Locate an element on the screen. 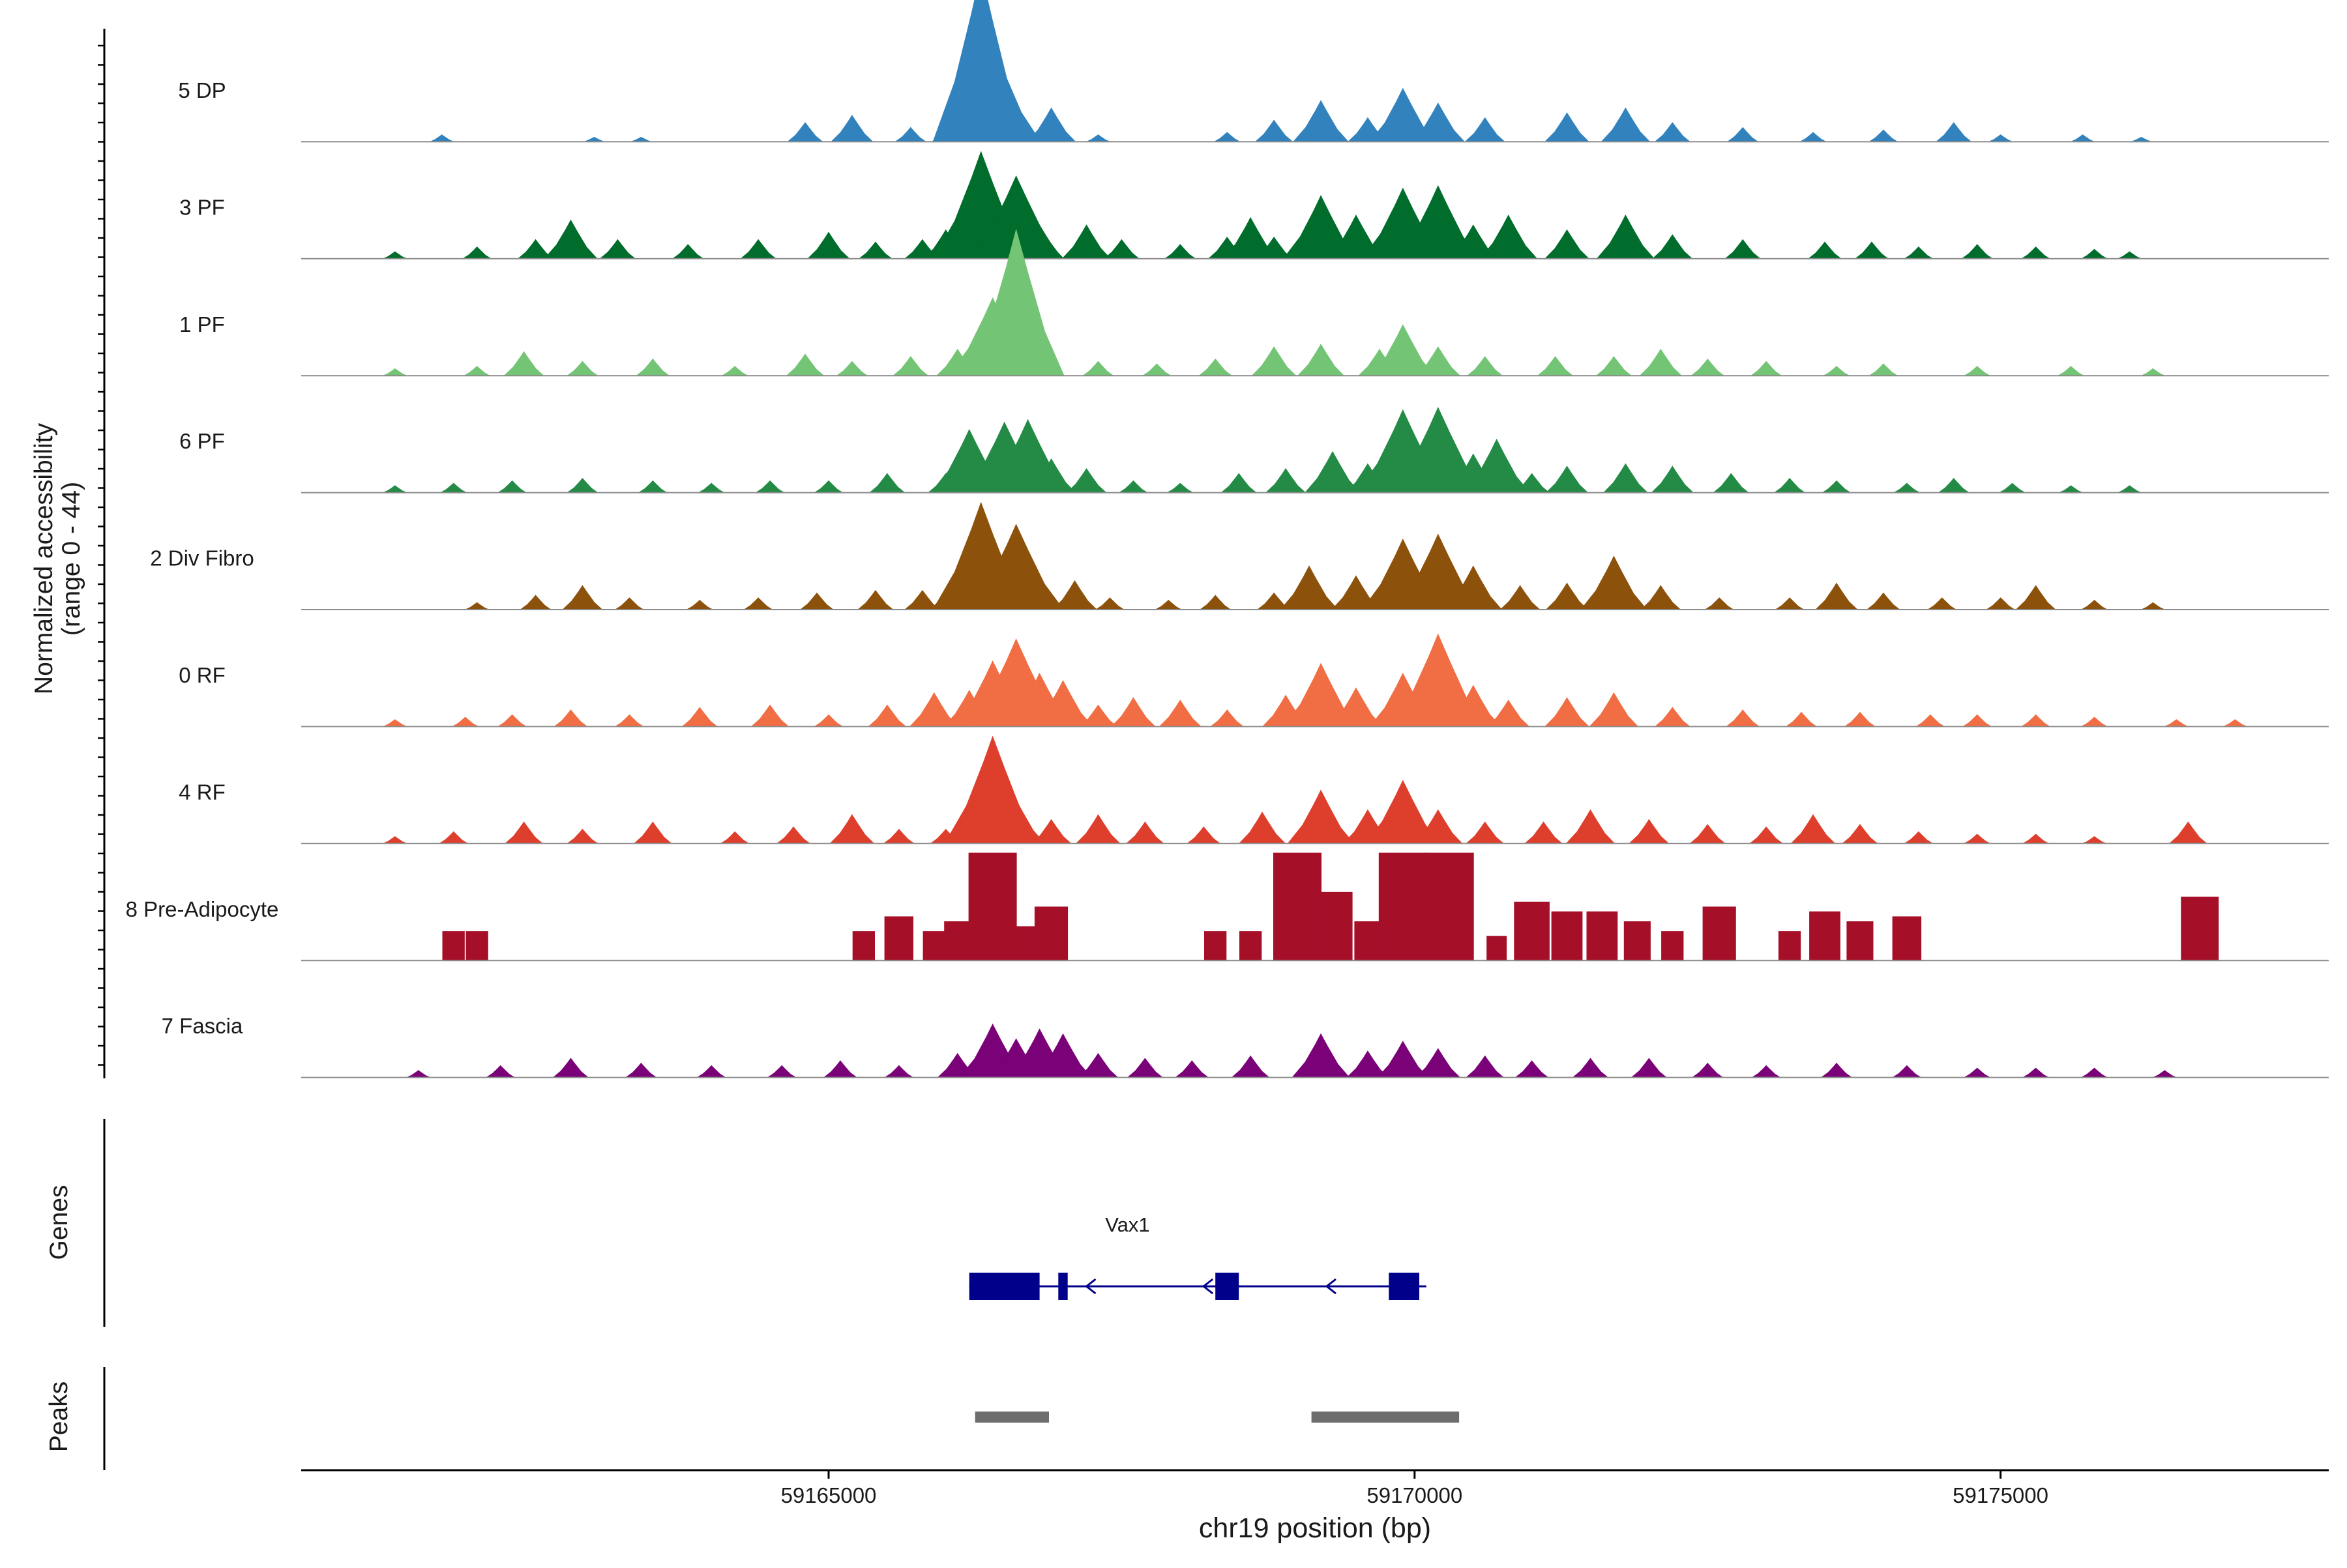  y-axis-label: Normalized accessibility is located at coordinates (44, 558).